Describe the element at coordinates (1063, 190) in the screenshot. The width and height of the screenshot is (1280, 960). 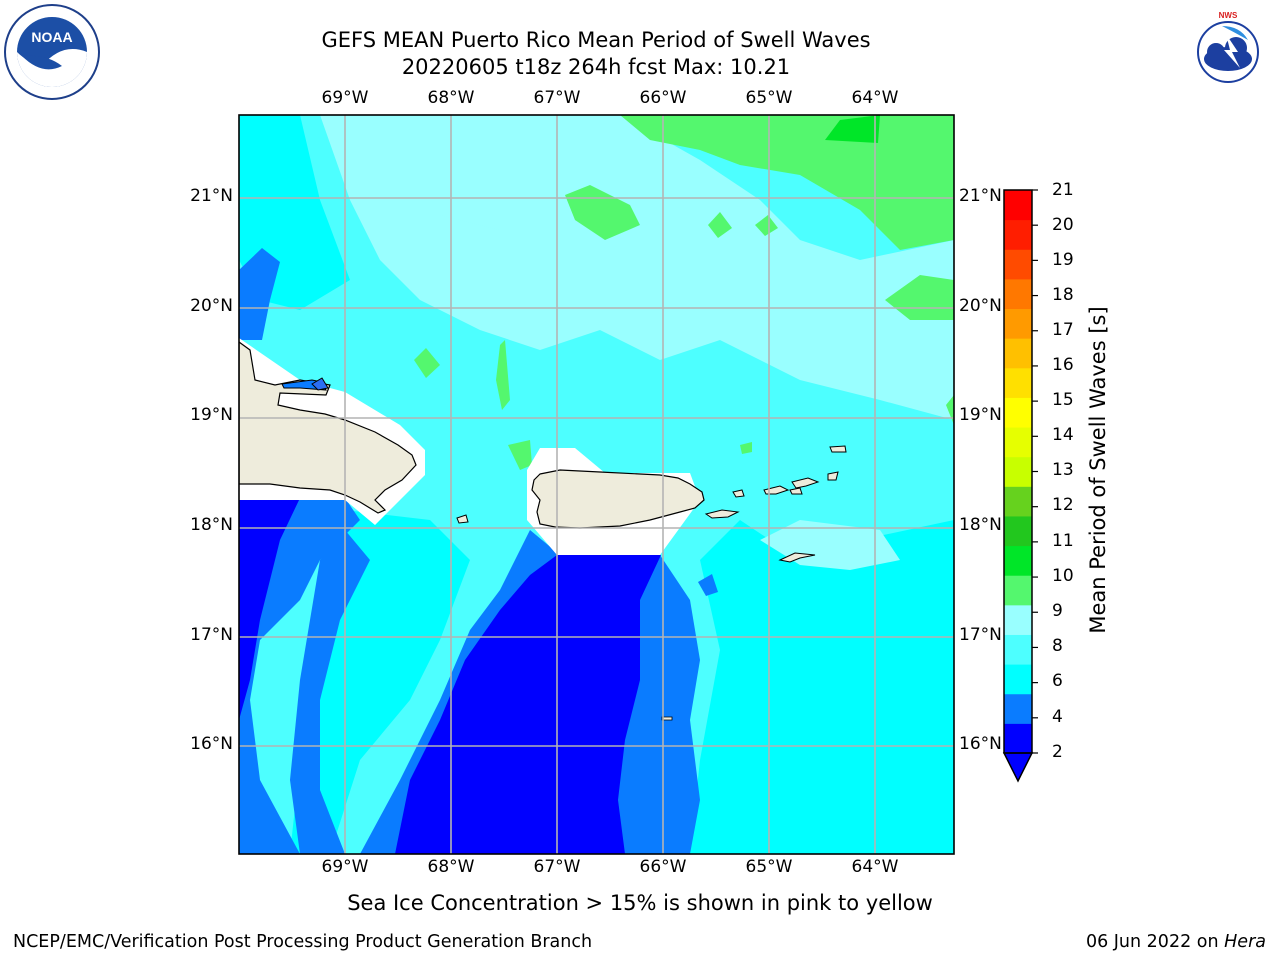
I see `colorbar-tick-label: 21` at that location.